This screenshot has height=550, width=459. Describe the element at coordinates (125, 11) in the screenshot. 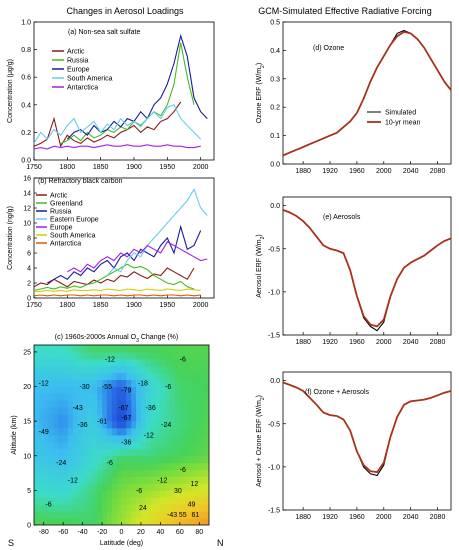

I see `left-figure-title: Changes in Aerosol Loadings` at that location.